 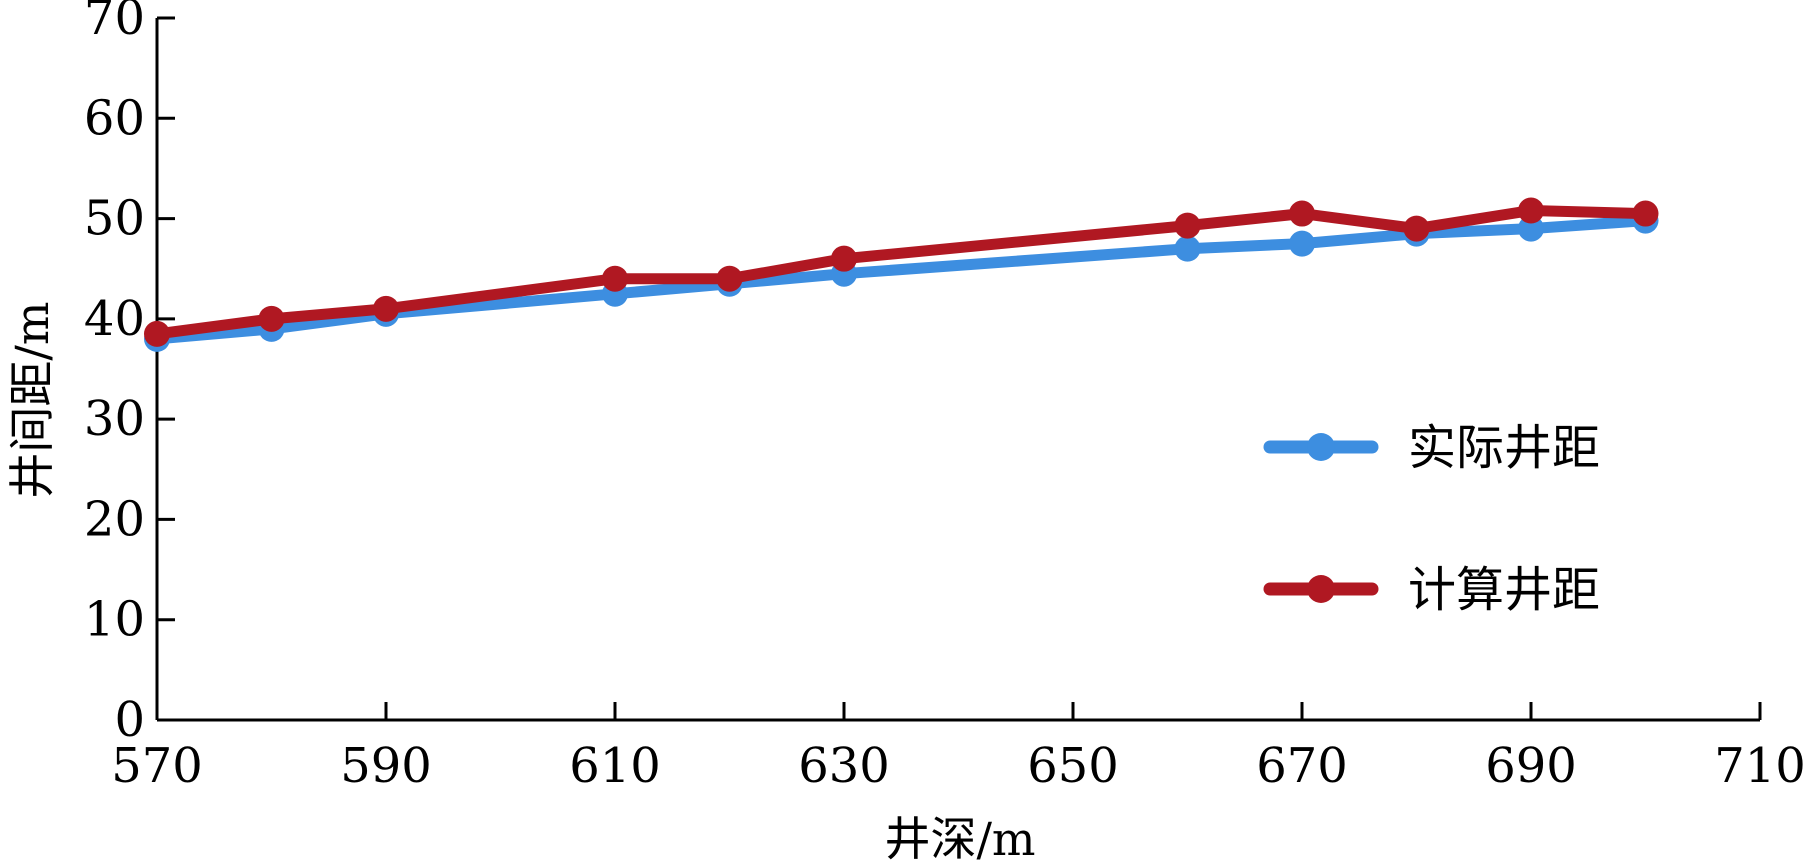 I want to click on legend-marker-calculated, so click(x=1321, y=589).